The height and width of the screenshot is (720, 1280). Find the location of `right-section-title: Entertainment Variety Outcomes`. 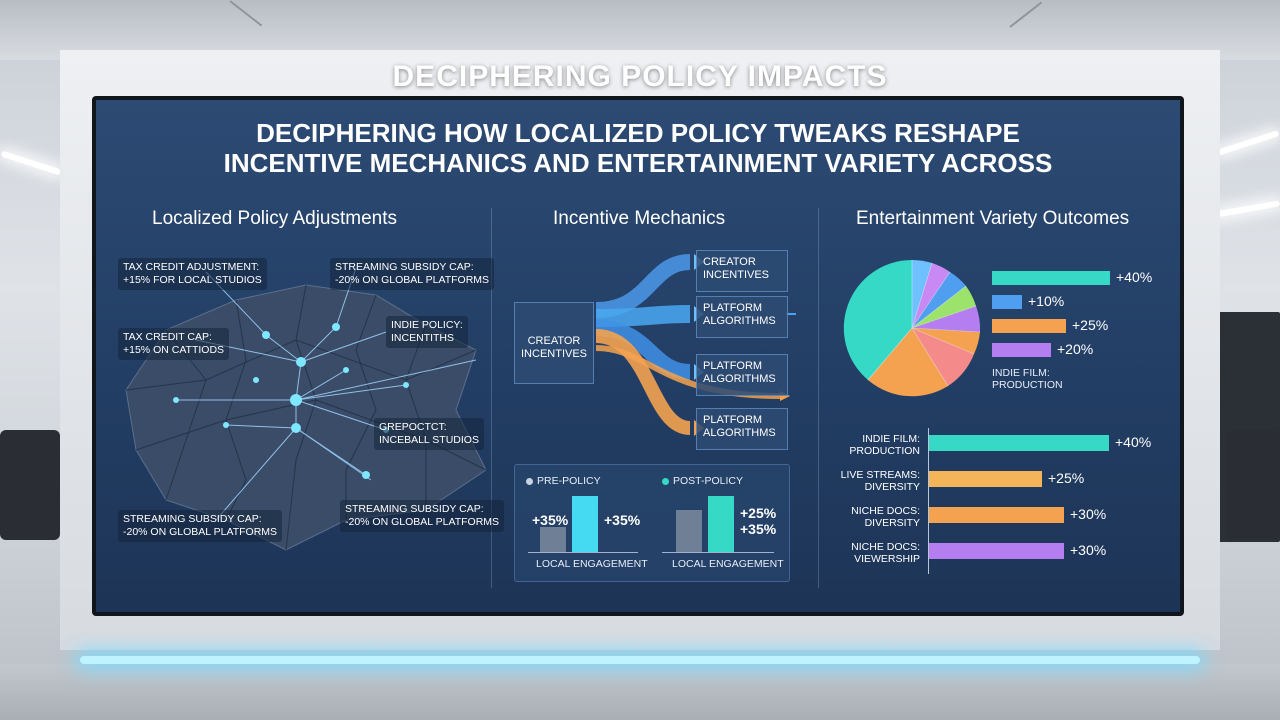

right-section-title: Entertainment Variety Outcomes is located at coordinates (993, 218).